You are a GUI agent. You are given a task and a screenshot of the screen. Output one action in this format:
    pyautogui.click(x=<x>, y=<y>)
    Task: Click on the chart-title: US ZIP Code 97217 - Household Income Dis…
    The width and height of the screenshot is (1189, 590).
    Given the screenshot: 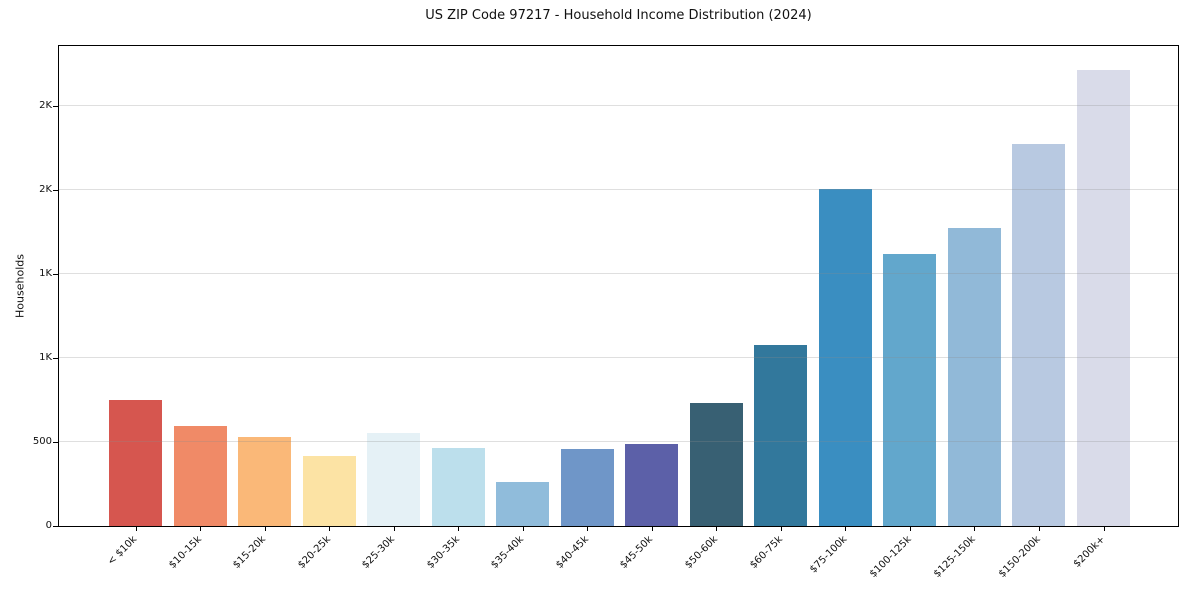 What is the action you would take?
    pyautogui.click(x=618, y=15)
    